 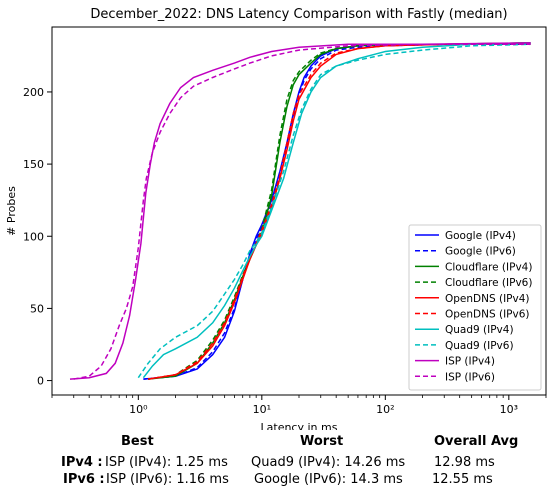 What do you see at coordinates (138, 409) in the screenshot?
I see `x-tick-label: 10⁰` at bounding box center [138, 409].